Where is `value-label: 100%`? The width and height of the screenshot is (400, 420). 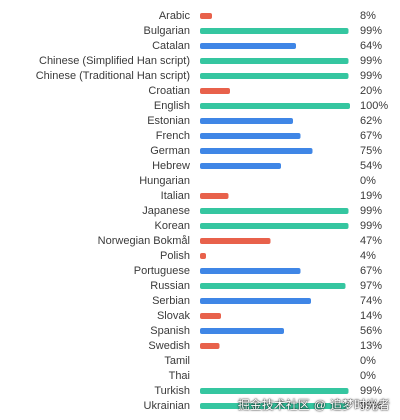
value-label: 100% is located at coordinates (374, 106).